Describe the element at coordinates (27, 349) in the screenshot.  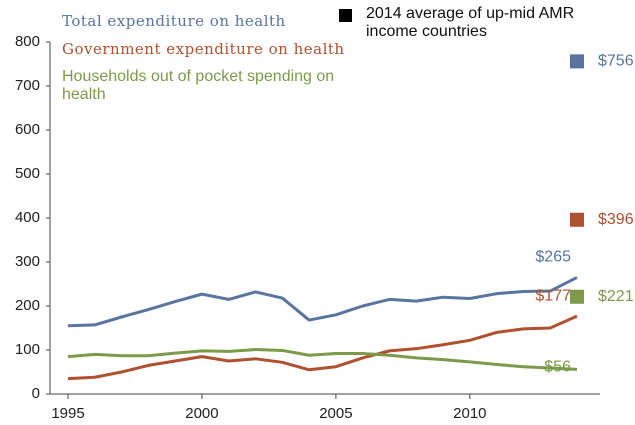
I see `y-tick-label: 100` at that location.